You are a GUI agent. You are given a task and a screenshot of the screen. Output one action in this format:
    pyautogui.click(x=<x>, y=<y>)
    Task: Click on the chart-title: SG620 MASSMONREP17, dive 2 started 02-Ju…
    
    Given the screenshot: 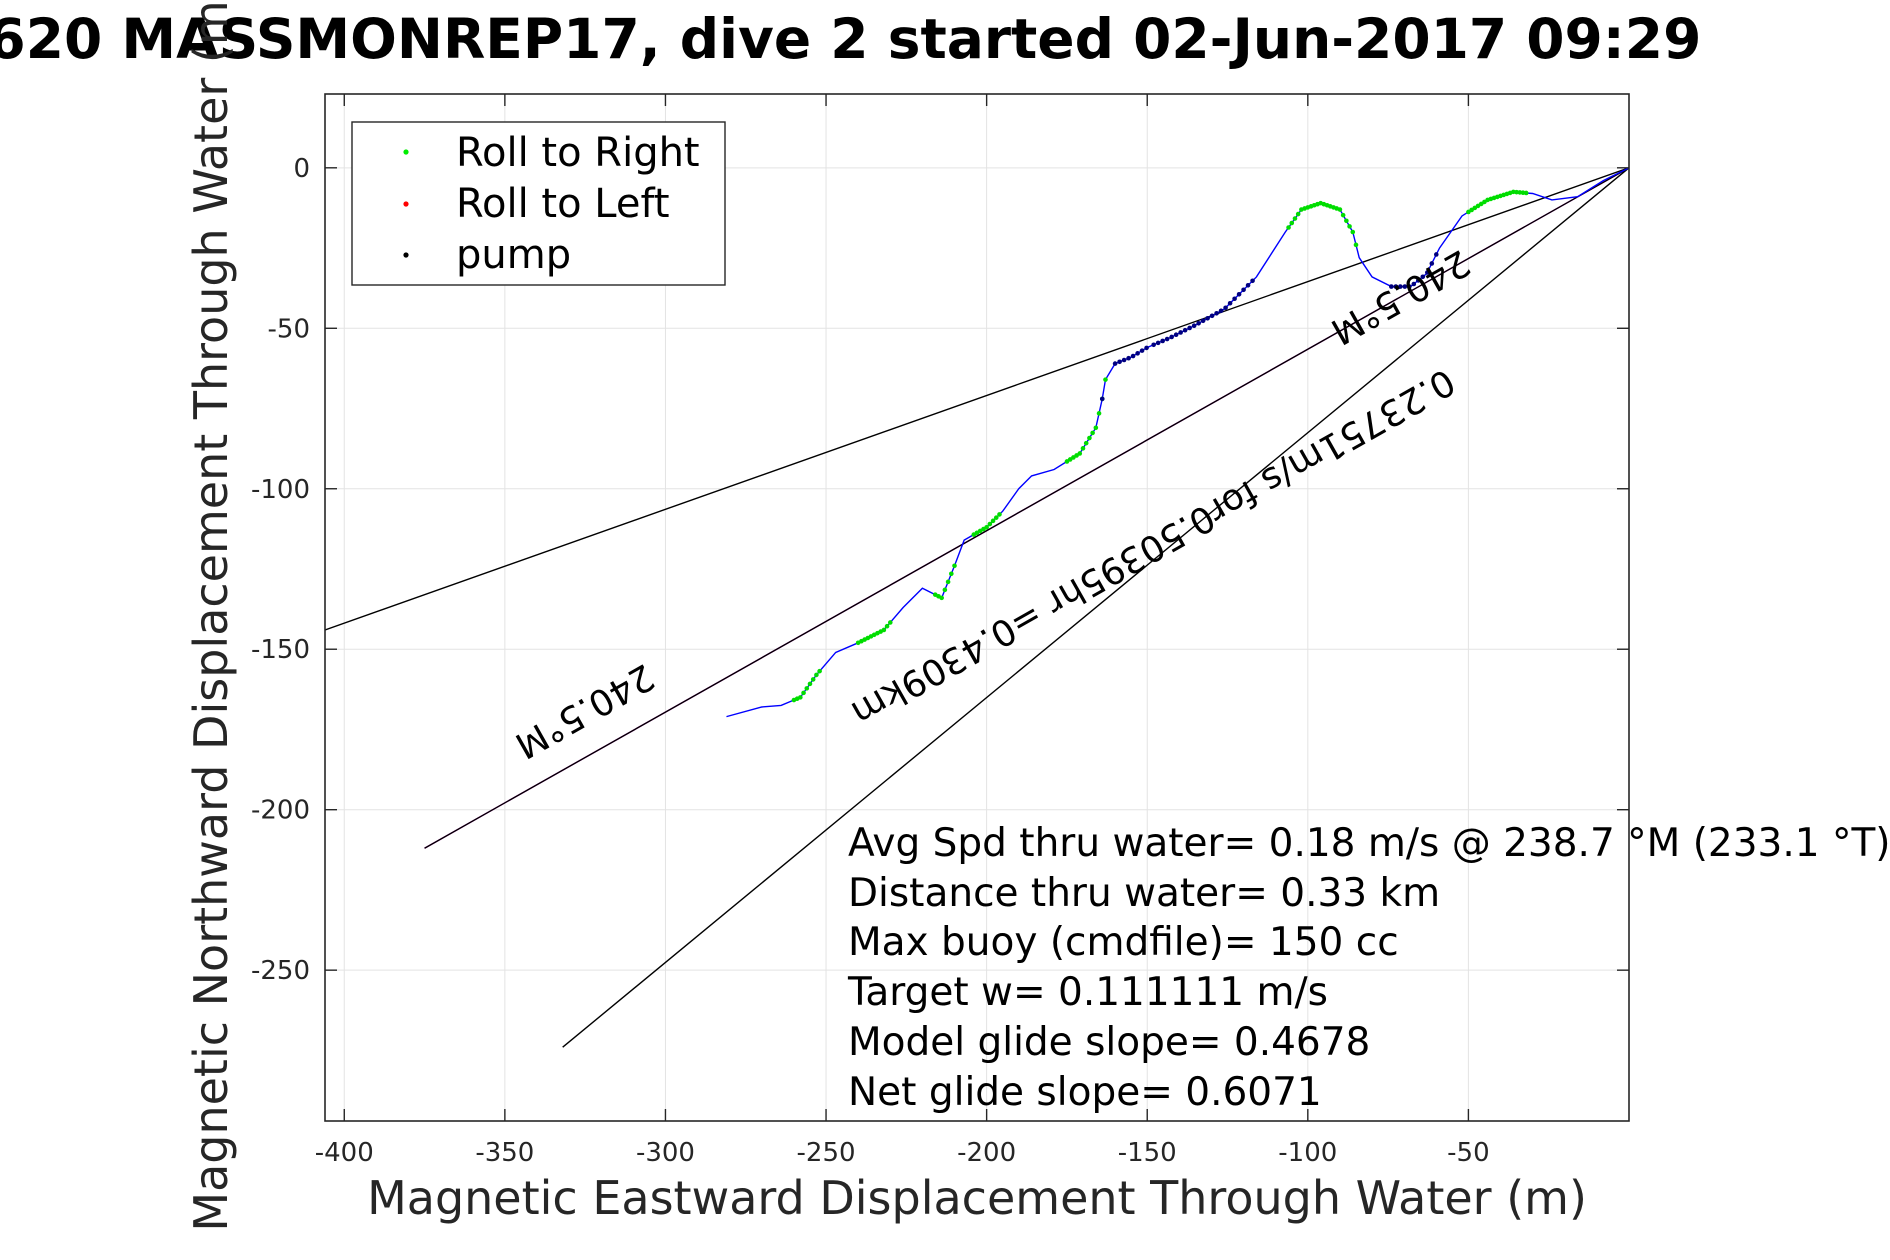 What is the action you would take?
    pyautogui.click(x=850, y=39)
    